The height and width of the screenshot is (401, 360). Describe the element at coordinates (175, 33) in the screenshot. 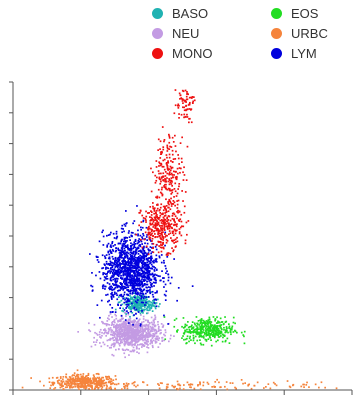

I see `legend-item-neu: NEU` at that location.